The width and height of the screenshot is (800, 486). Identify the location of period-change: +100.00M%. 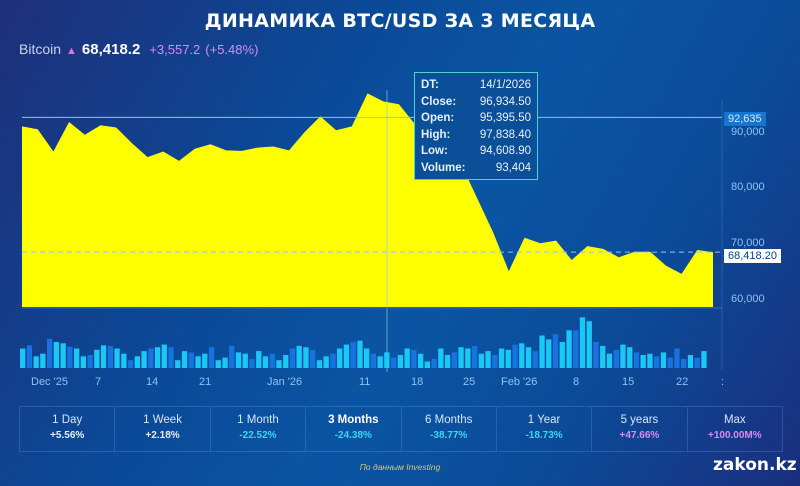
(734, 435).